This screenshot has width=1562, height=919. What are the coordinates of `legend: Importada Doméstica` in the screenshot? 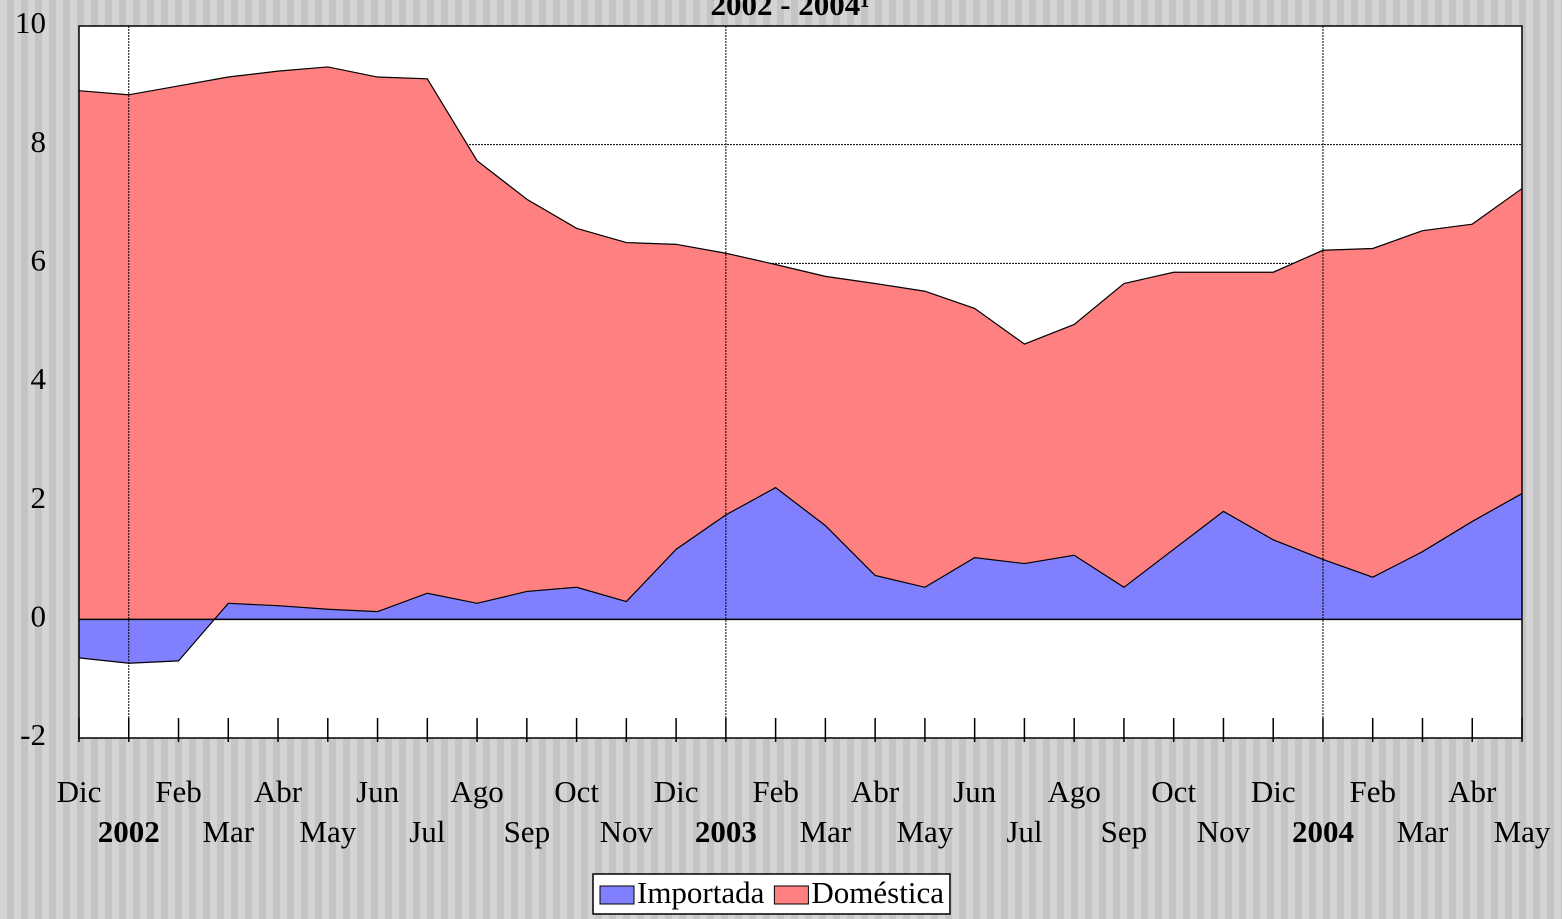 It's located at (771, 894).